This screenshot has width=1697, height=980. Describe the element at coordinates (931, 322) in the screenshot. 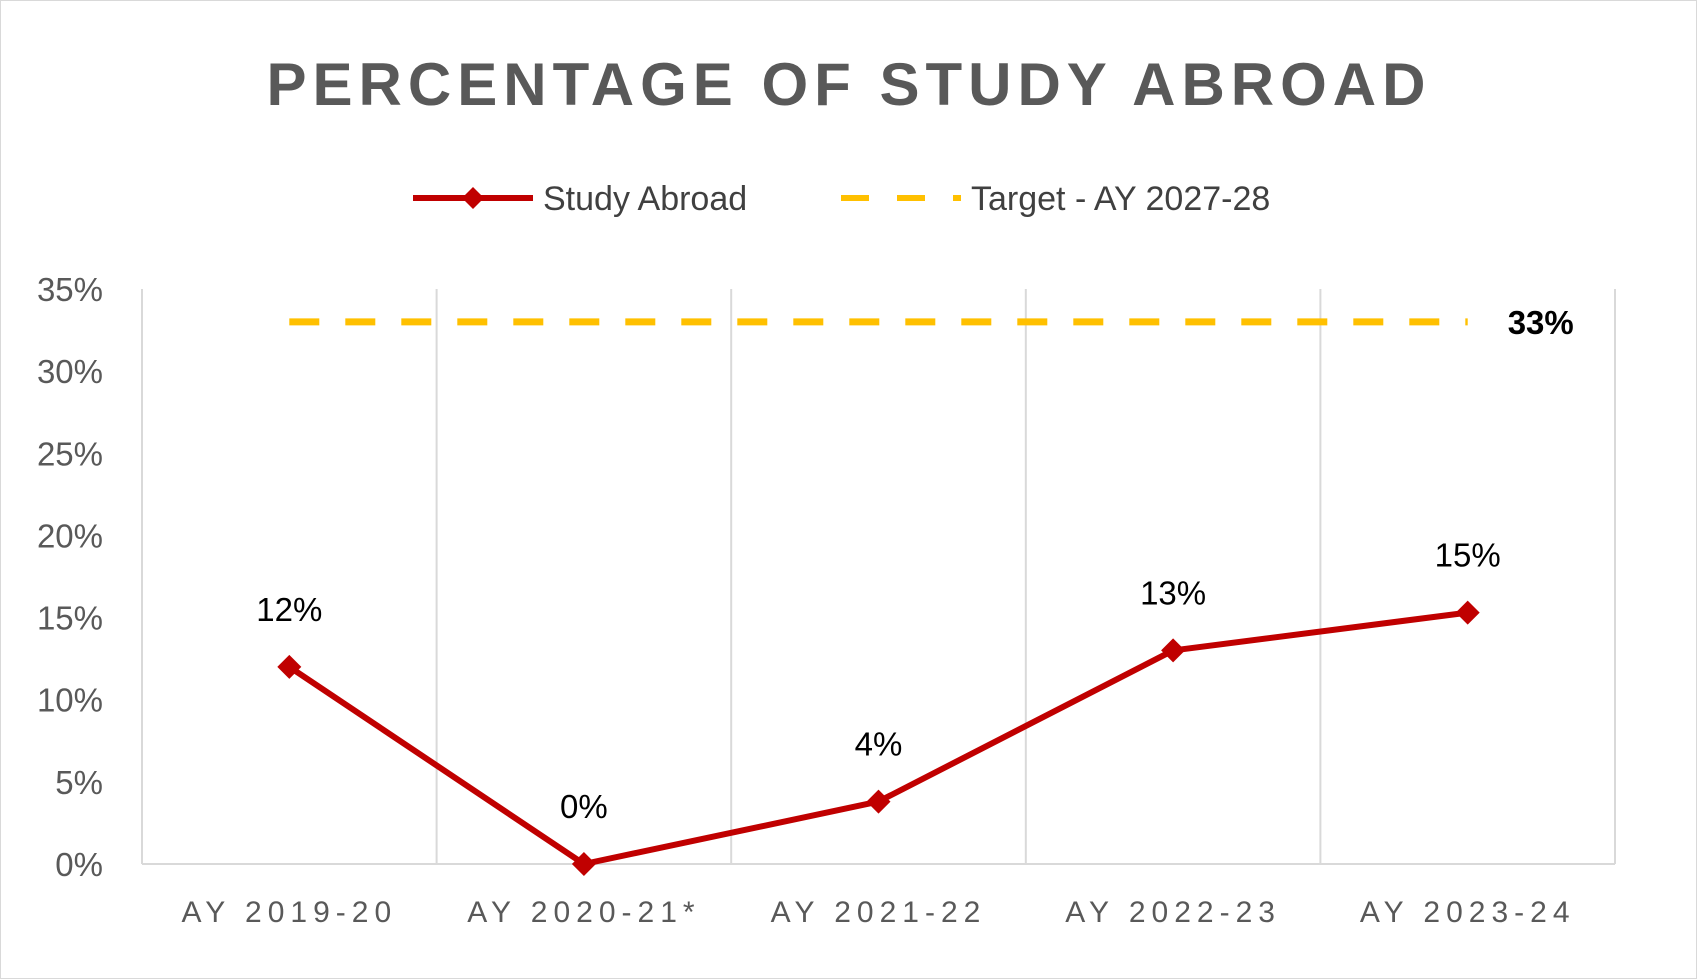

I see `target-series: 33%` at that location.